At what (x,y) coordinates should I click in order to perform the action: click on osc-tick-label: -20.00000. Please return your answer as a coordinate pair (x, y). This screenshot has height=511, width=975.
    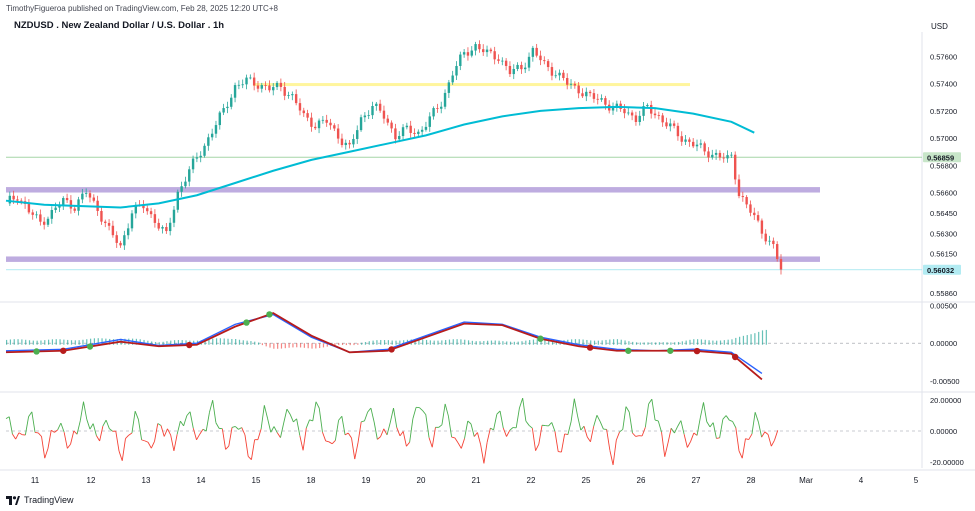
    Looking at the image, I should click on (947, 462).